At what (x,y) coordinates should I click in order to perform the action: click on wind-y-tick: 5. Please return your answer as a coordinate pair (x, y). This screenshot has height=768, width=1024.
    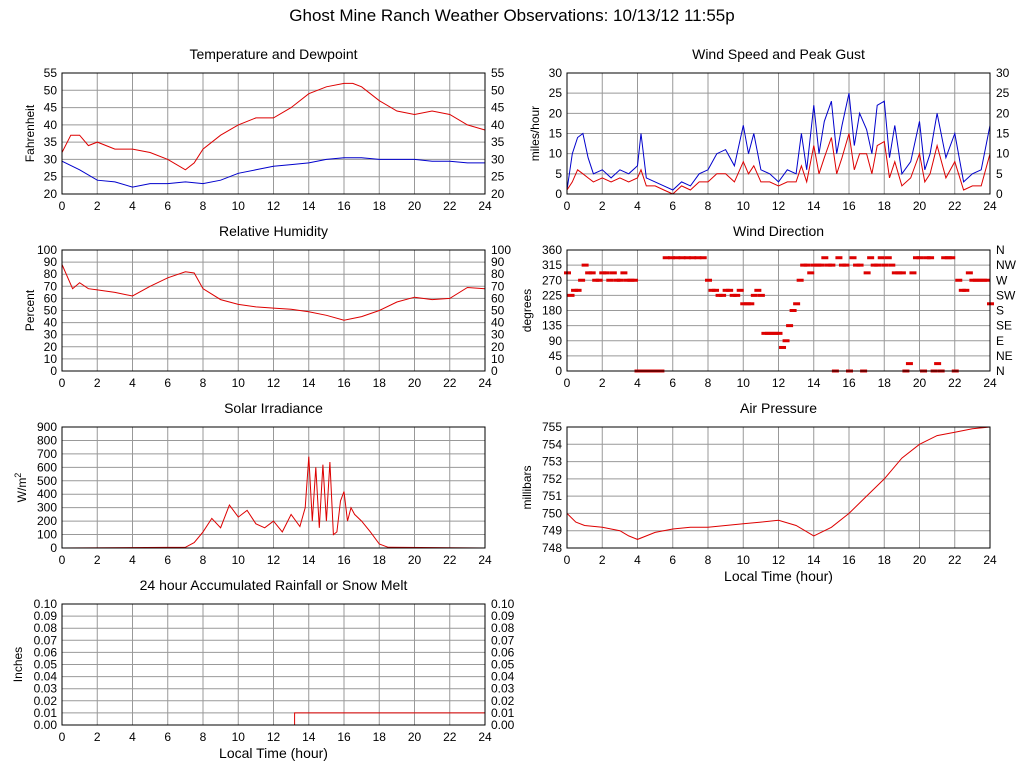
    Looking at the image, I should click on (558, 174).